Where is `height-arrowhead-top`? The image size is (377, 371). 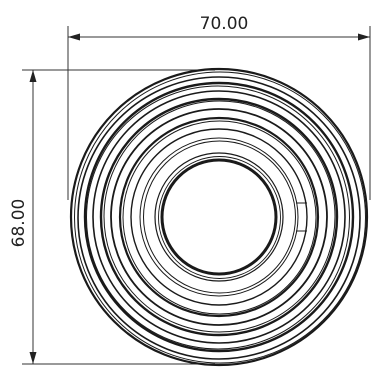
height-arrowhead-top is located at coordinates (33, 76).